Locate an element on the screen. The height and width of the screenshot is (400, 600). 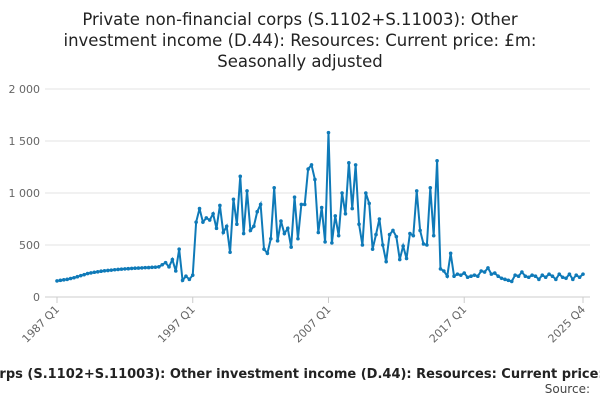
x-tick-label: 1987 Q1 is located at coordinates (41, 324).